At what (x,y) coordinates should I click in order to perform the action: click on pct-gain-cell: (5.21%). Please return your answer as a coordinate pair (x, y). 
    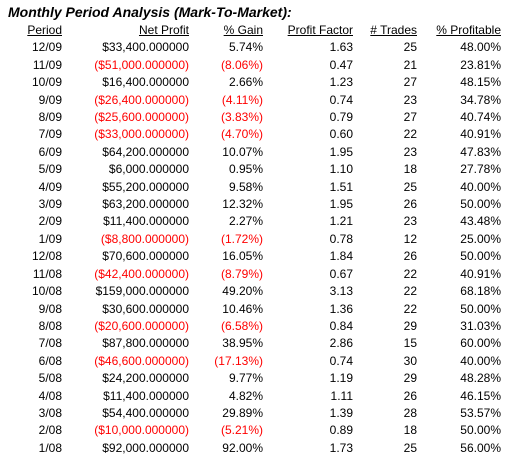
    Looking at the image, I should click on (241, 430).